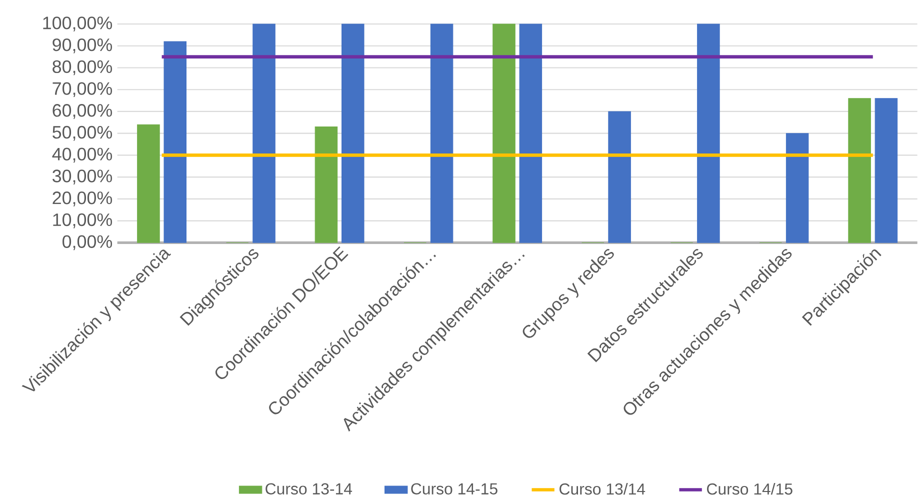 The height and width of the screenshot is (503, 920). Describe the element at coordinates (749, 489) in the screenshot. I see `legend-label: Curso 14/15` at that location.